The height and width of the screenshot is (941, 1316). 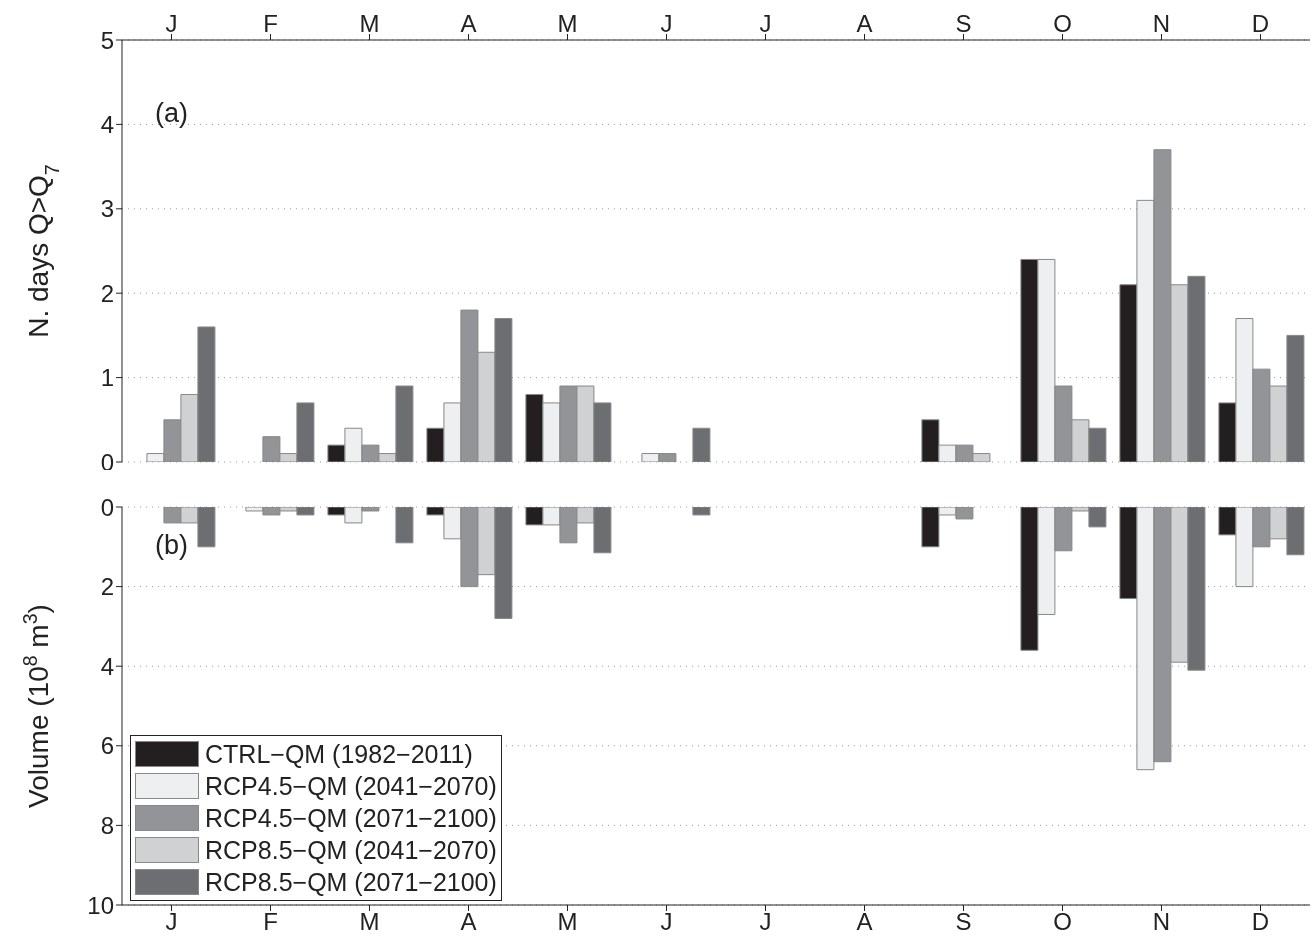 I want to click on y-tick-label: 10, so click(x=100, y=905).